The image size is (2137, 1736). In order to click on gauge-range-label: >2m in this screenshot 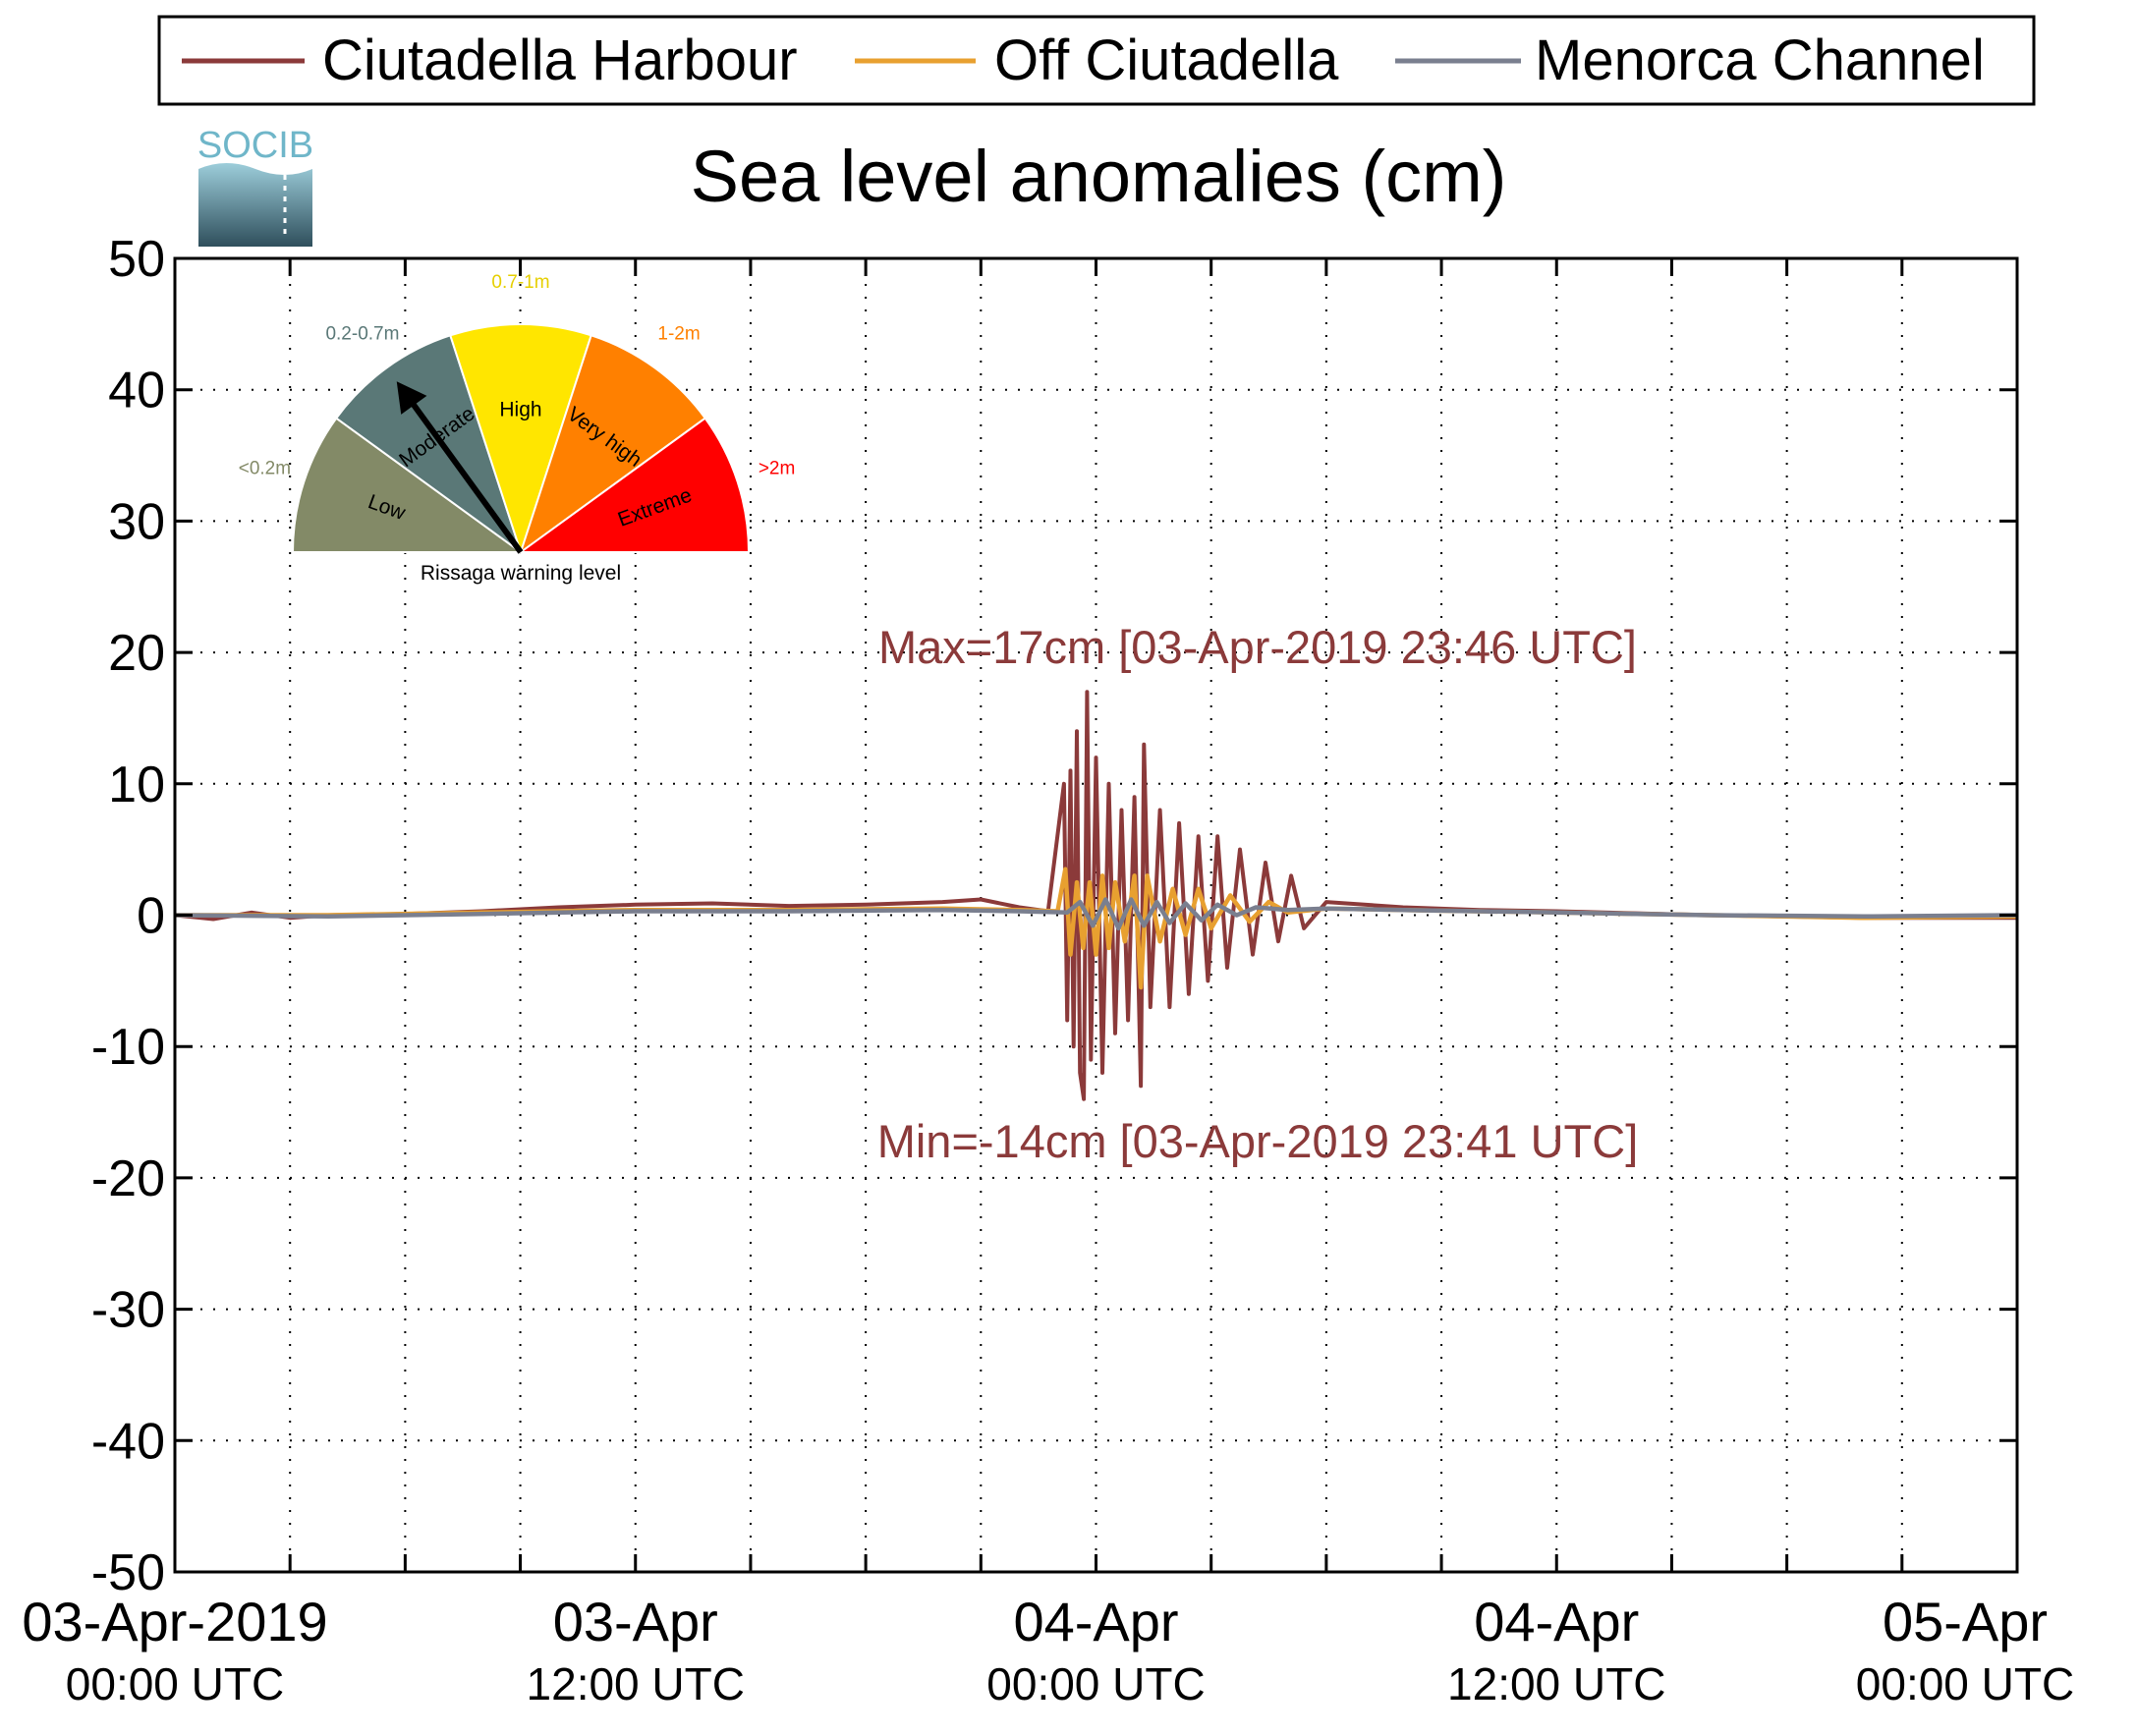, I will do `click(777, 468)`.